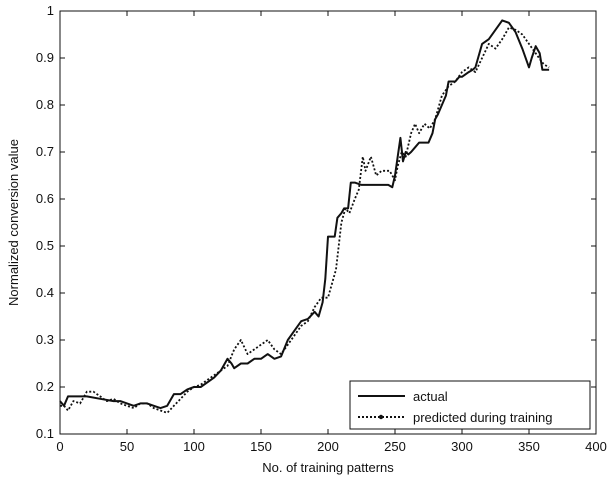 The width and height of the screenshot is (610, 482). I want to click on x-tick-label-2: 100, so click(194, 446).